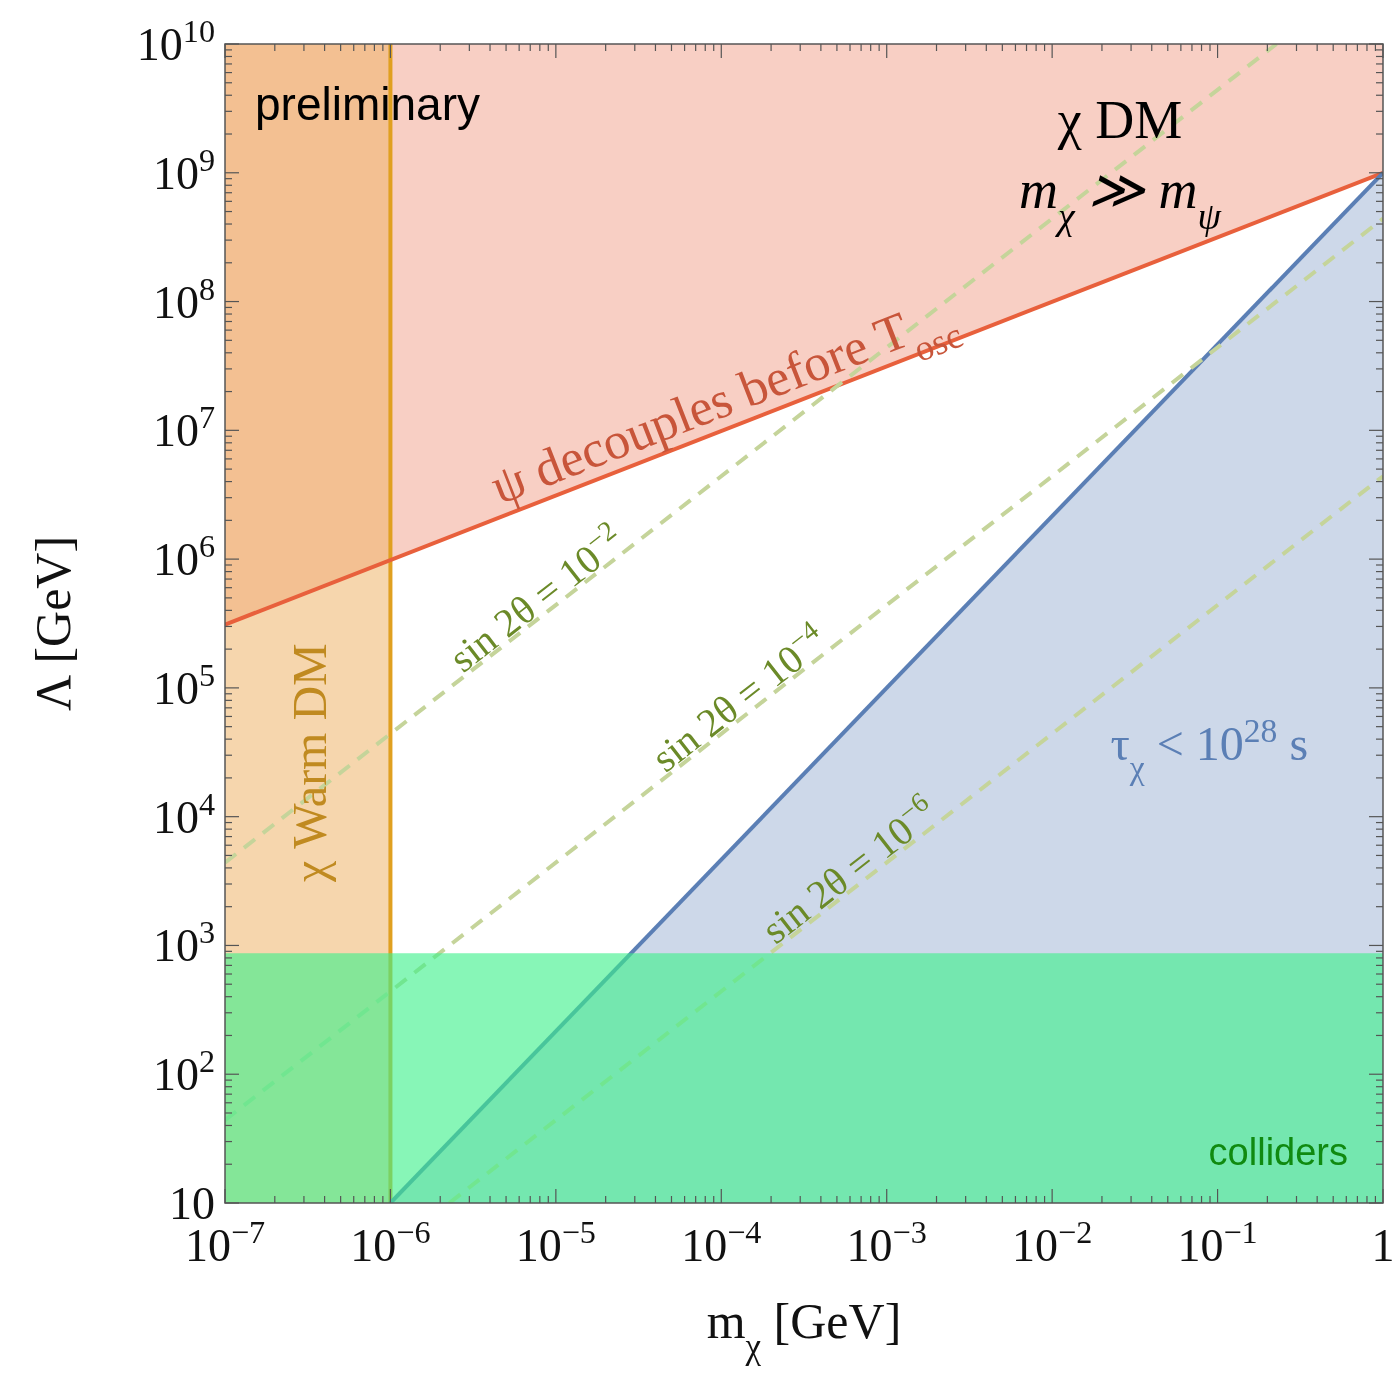  I want to click on y-tick-label: 10$^{3}$, so click(183, 943).